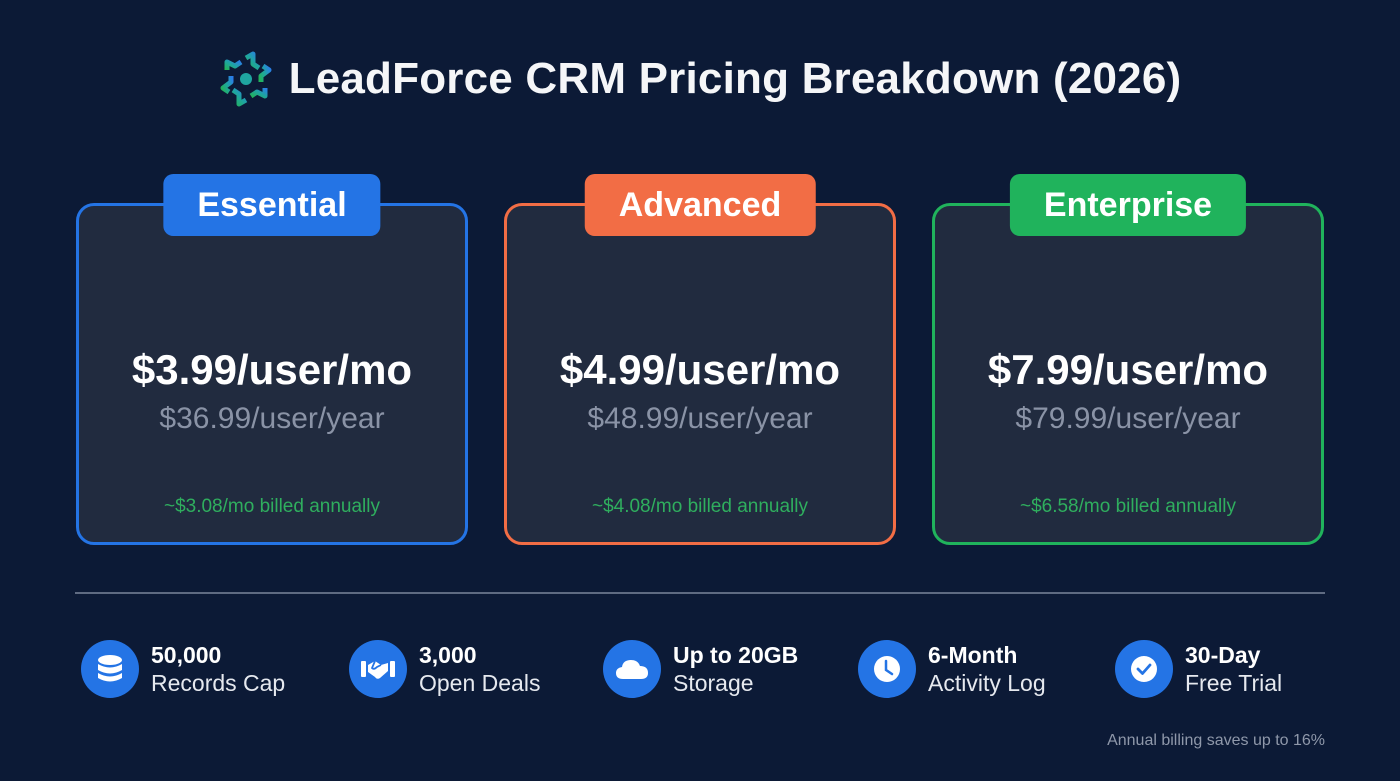 This screenshot has height=781, width=1400. I want to click on feature-open-deals: 3,000 Open Deals, so click(444, 669).